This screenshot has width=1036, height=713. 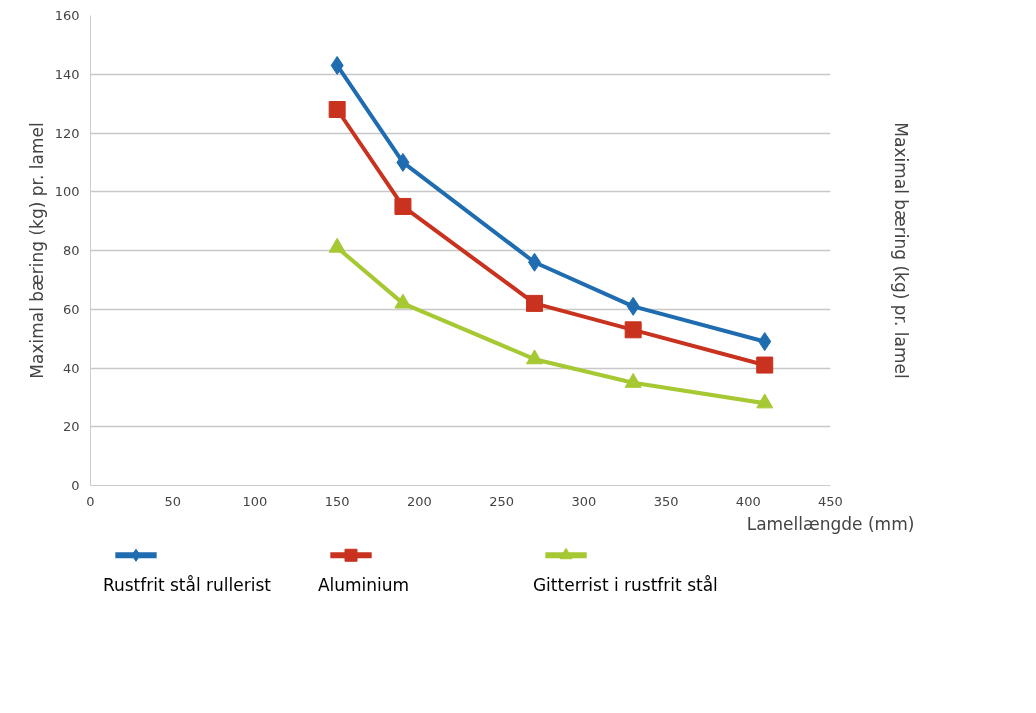 I want to click on y-tick-label: 0, so click(x=75, y=485).